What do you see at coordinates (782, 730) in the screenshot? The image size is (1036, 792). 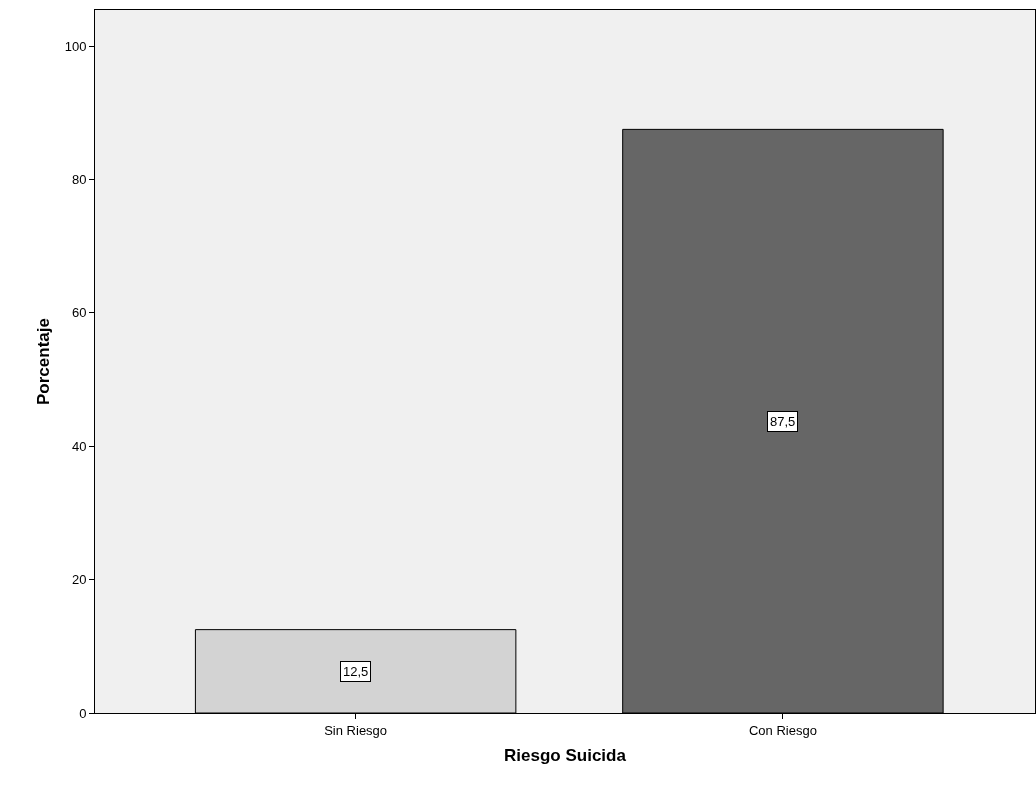 I see `x-tick-label: Con Riesgo` at bounding box center [782, 730].